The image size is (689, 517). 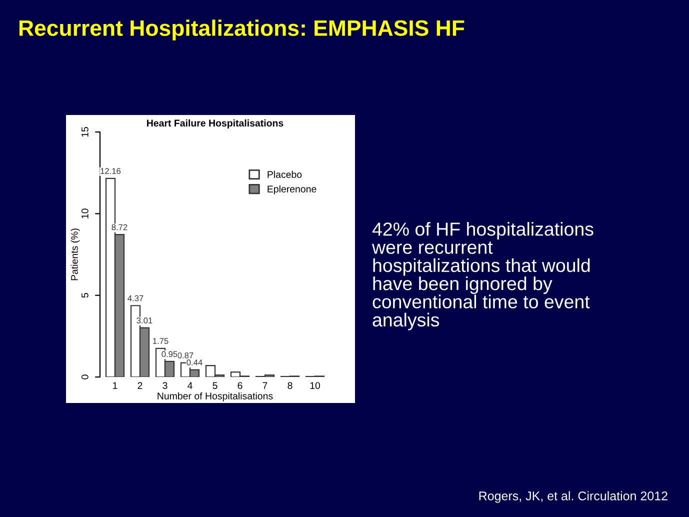 I want to click on y-axis-title: Patients (%), so click(x=75, y=254).